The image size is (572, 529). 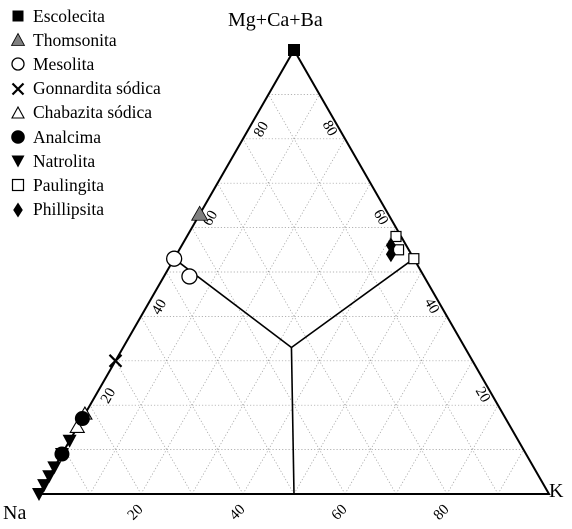 What do you see at coordinates (275, 20) in the screenshot?
I see `vertex-label-top: Mg+Ca+Ba` at bounding box center [275, 20].